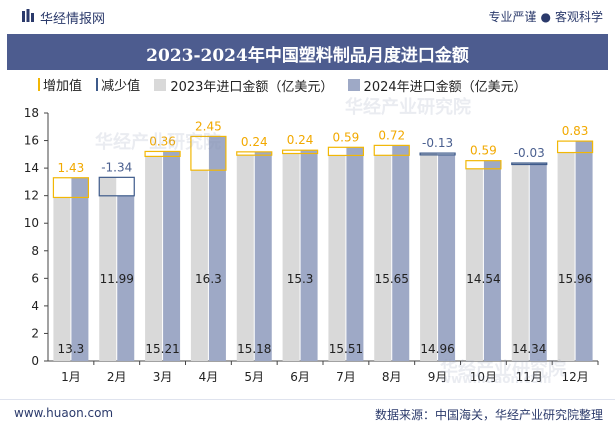  Describe the element at coordinates (39, 84) in the screenshot. I see `increase-swatch` at that location.